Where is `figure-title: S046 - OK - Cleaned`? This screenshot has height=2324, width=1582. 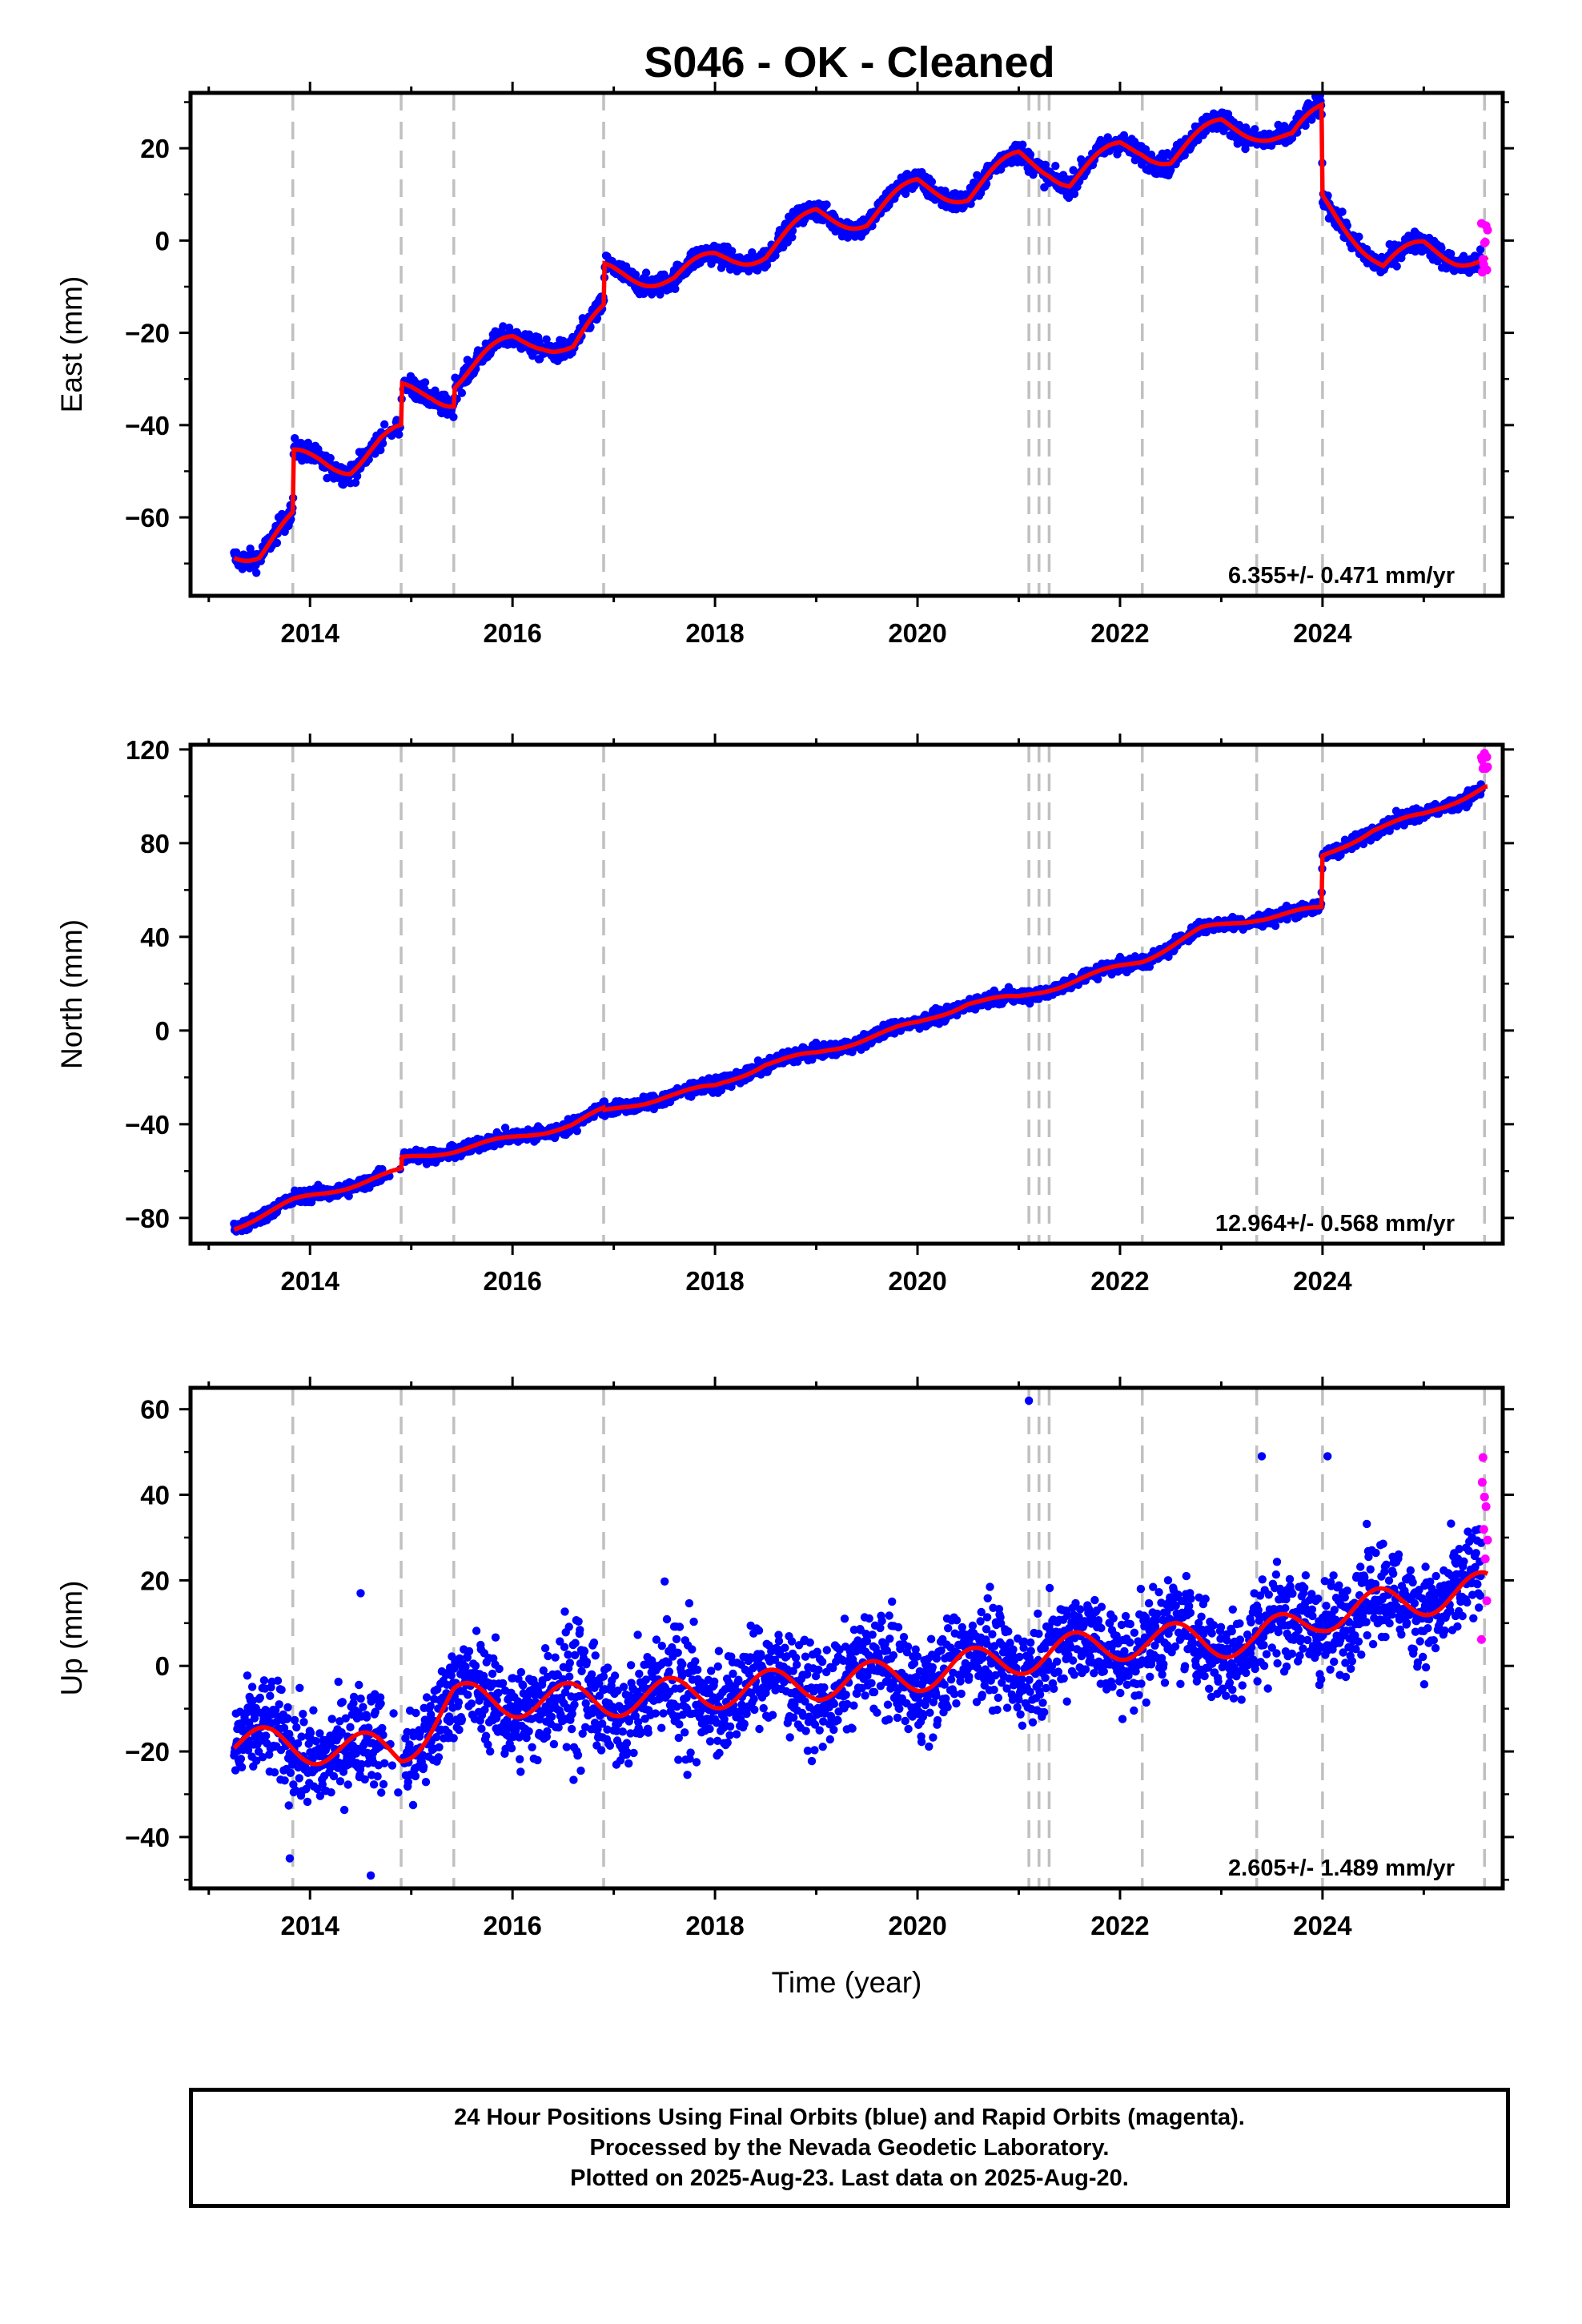
figure-title: S046 - OK - Cleaned is located at coordinates (849, 62).